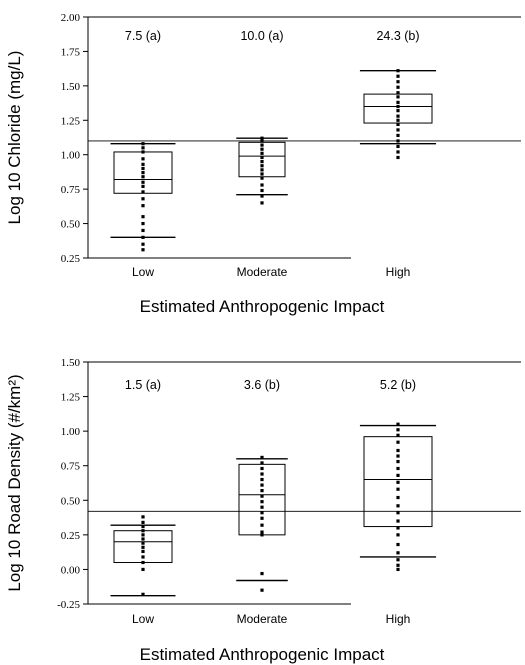  I want to click on y-tick-label: 1.00, so click(71, 156).